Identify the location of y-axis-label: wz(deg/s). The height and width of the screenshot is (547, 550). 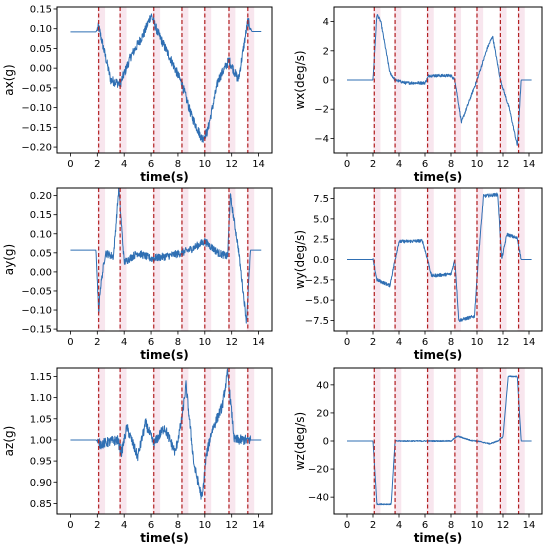
(300, 441).